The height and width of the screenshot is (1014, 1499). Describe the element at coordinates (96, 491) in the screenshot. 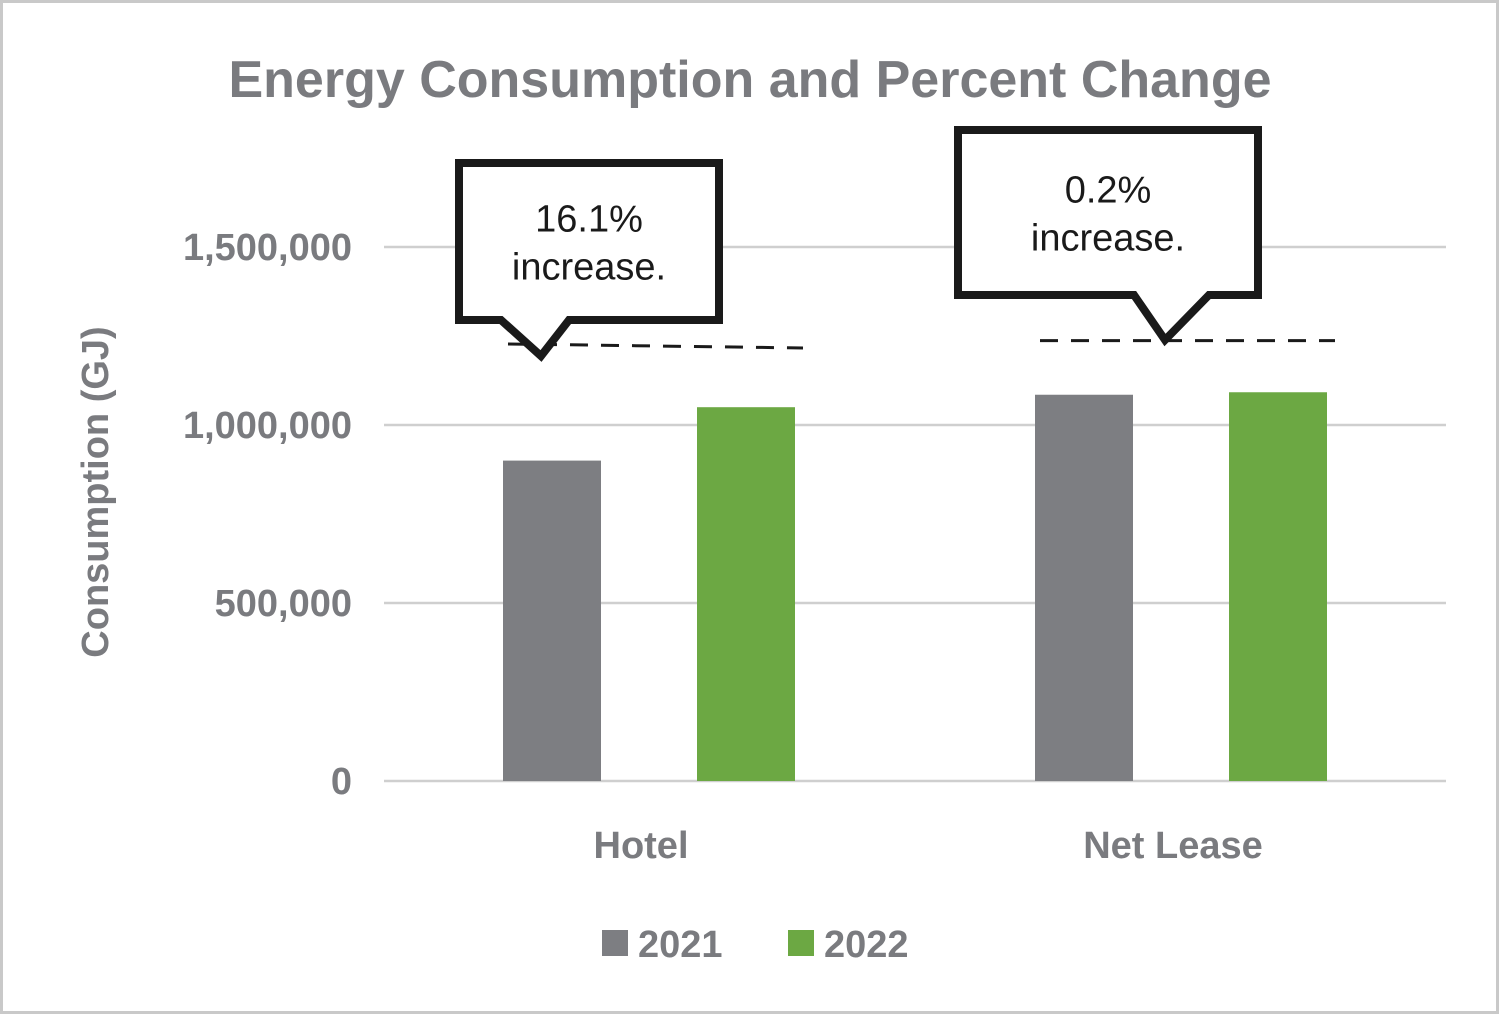

I see `y-axis-label: Consumption (GJ)` at that location.